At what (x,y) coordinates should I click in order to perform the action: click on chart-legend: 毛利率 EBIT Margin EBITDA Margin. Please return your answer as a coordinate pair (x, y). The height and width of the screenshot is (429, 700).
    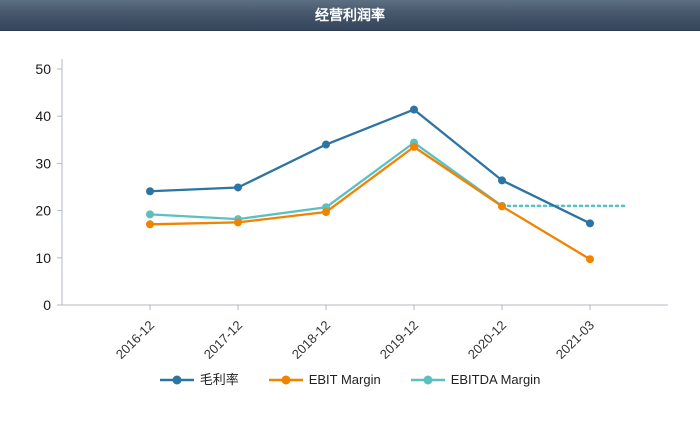
    Looking at the image, I should click on (350, 380).